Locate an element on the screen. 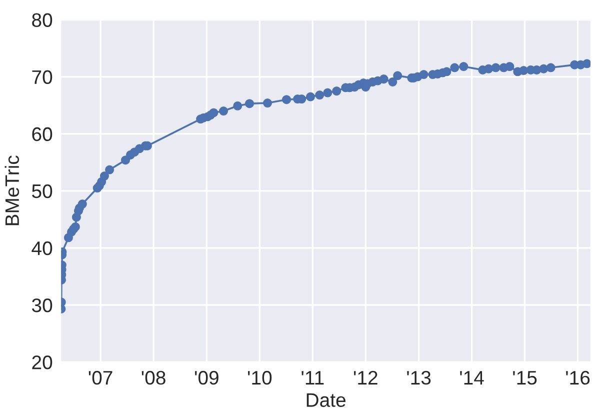 The height and width of the screenshot is (420, 600). x-tick-label: '14 is located at coordinates (472, 377).